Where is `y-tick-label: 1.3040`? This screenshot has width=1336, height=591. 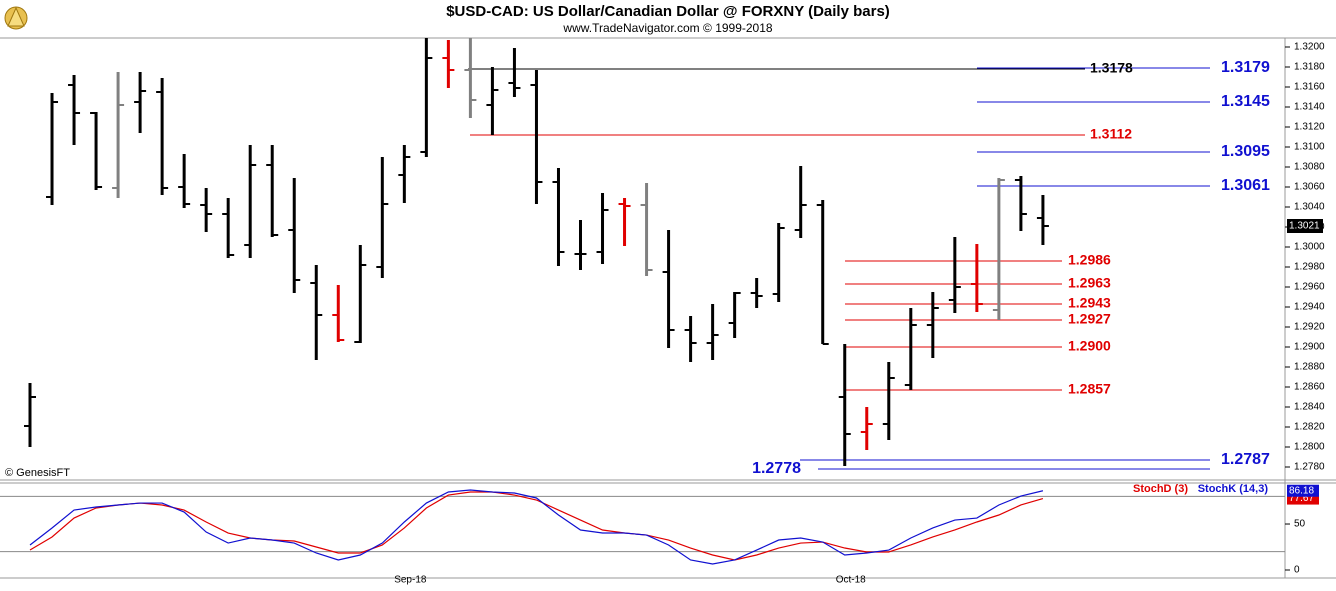 y-tick-label: 1.3040 is located at coordinates (1309, 207).